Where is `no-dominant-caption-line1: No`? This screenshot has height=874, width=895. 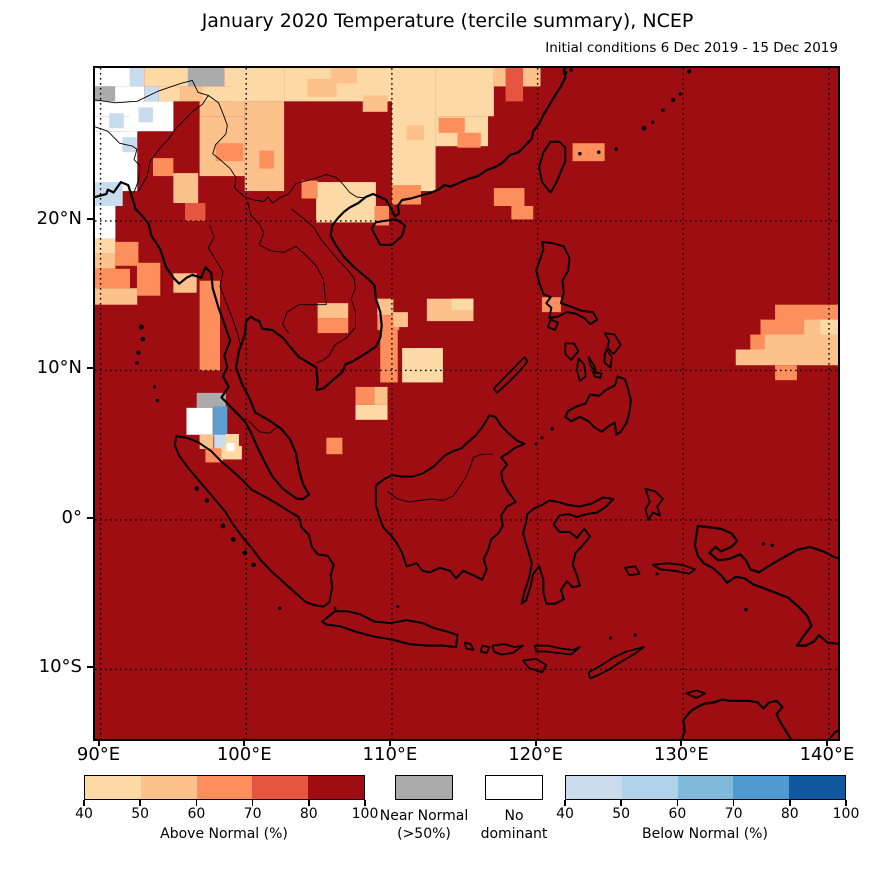
no-dominant-caption-line1: No is located at coordinates (514, 816).